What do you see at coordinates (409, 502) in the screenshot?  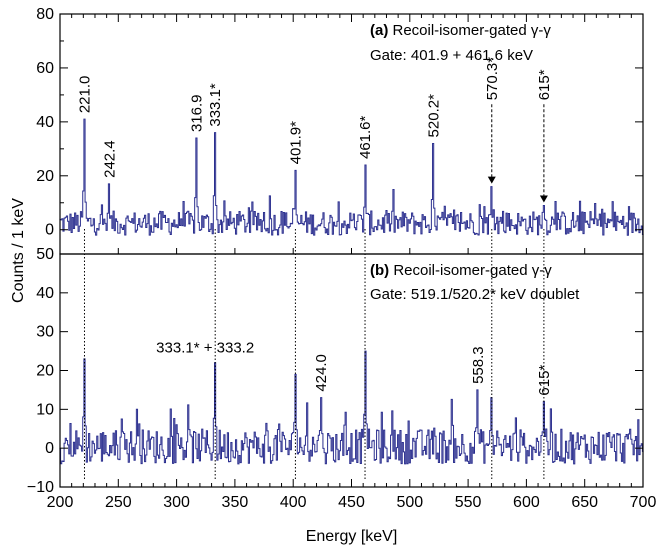 I see `x-tick-label: 500` at bounding box center [409, 502].